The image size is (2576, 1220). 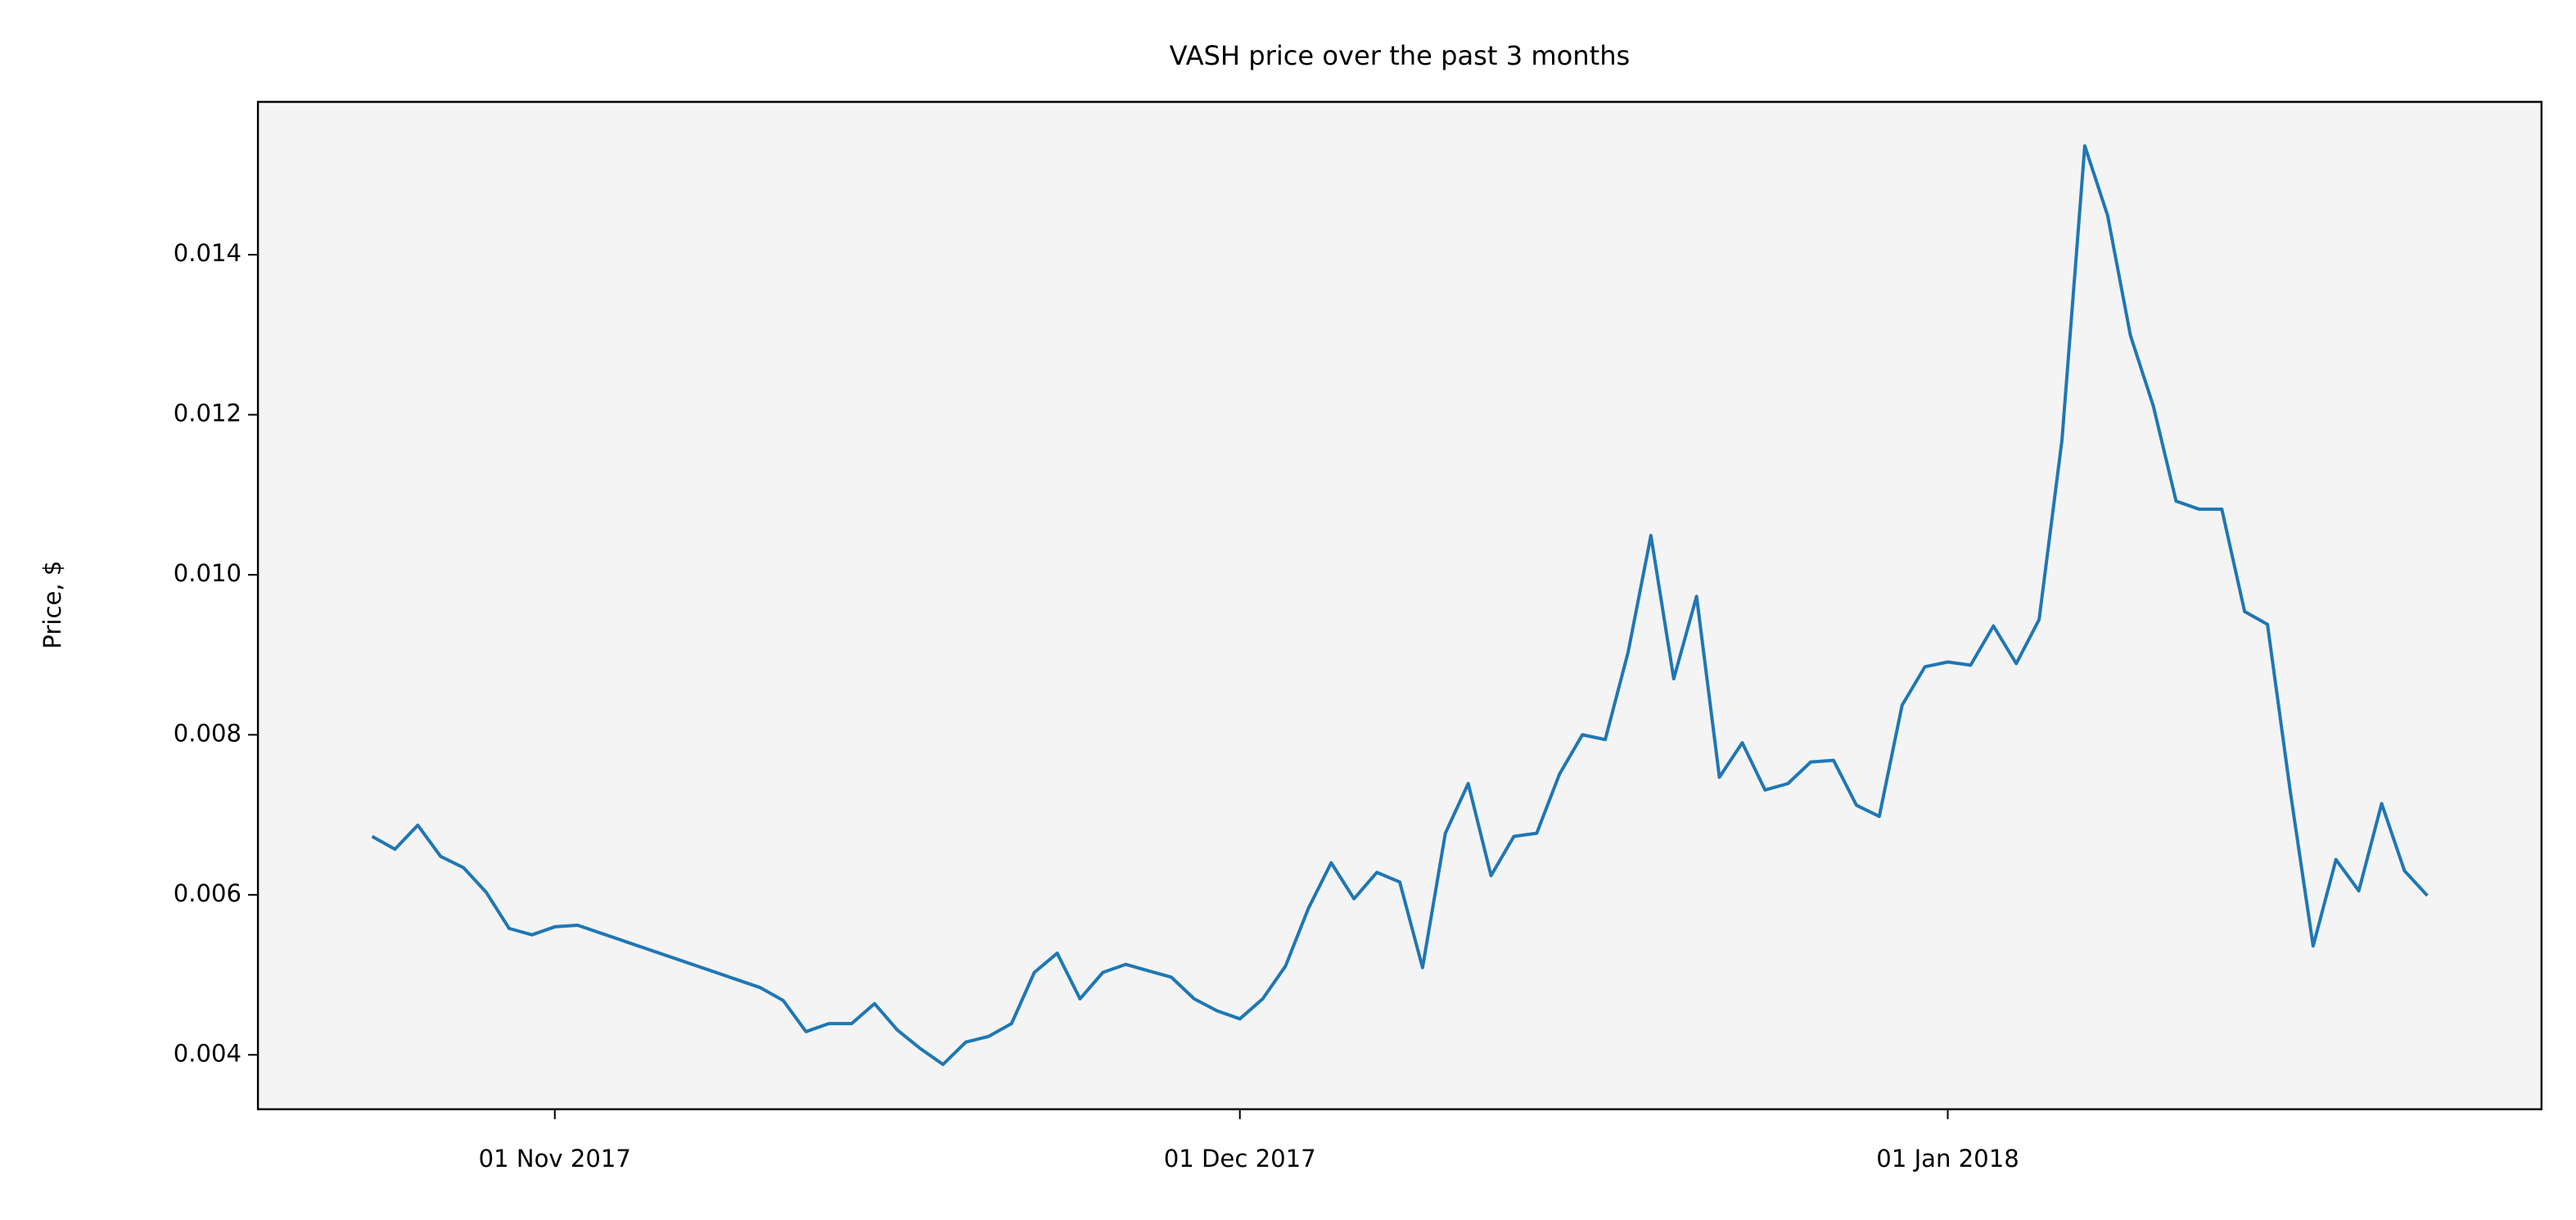 I want to click on y-tick-label: 0.004, so click(x=207, y=1053).